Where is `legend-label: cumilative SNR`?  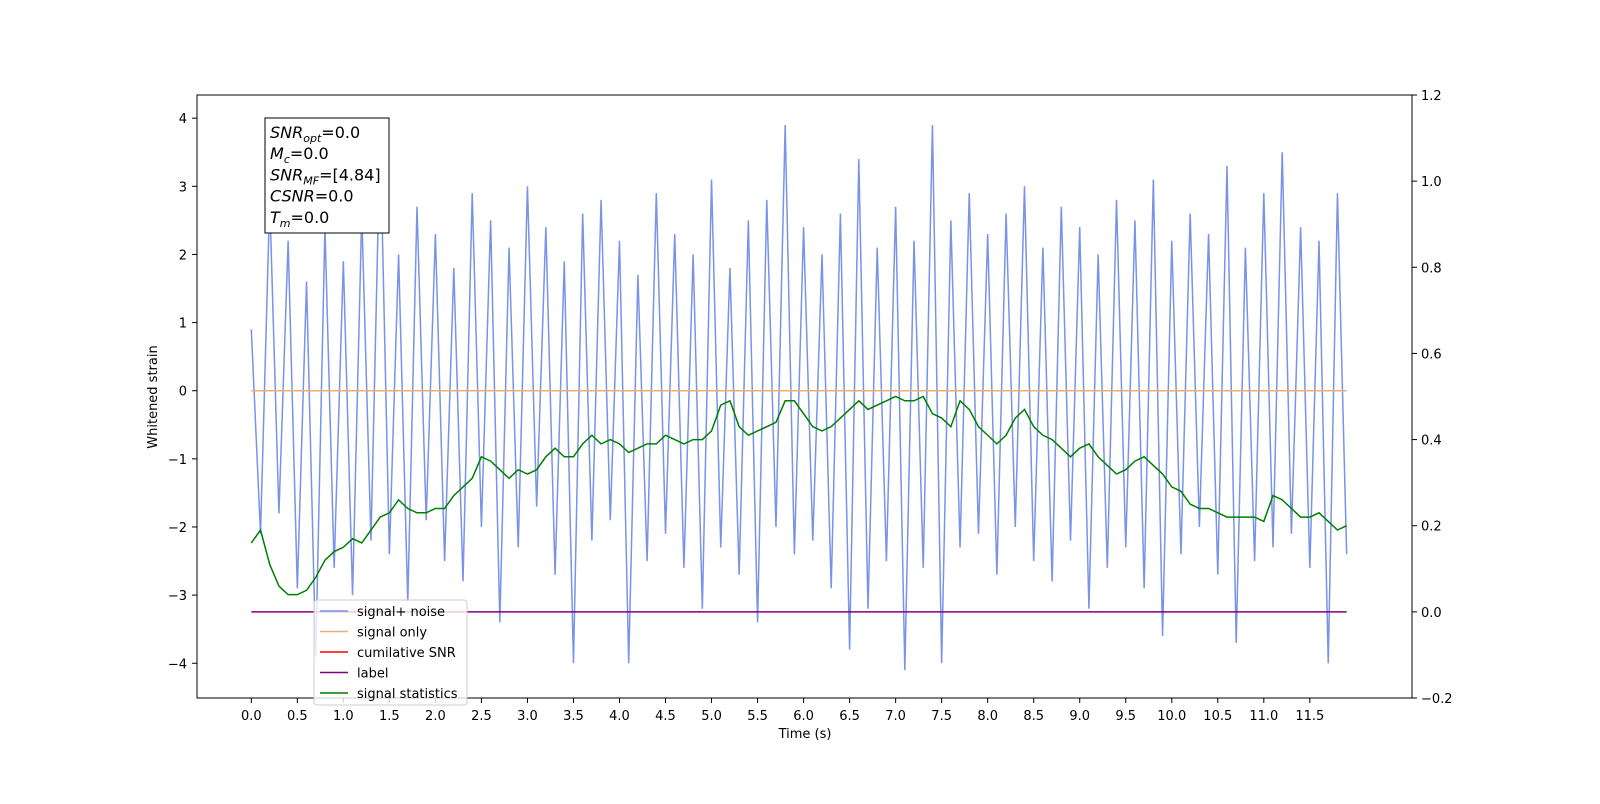
legend-label: cumilative SNR is located at coordinates (406, 653).